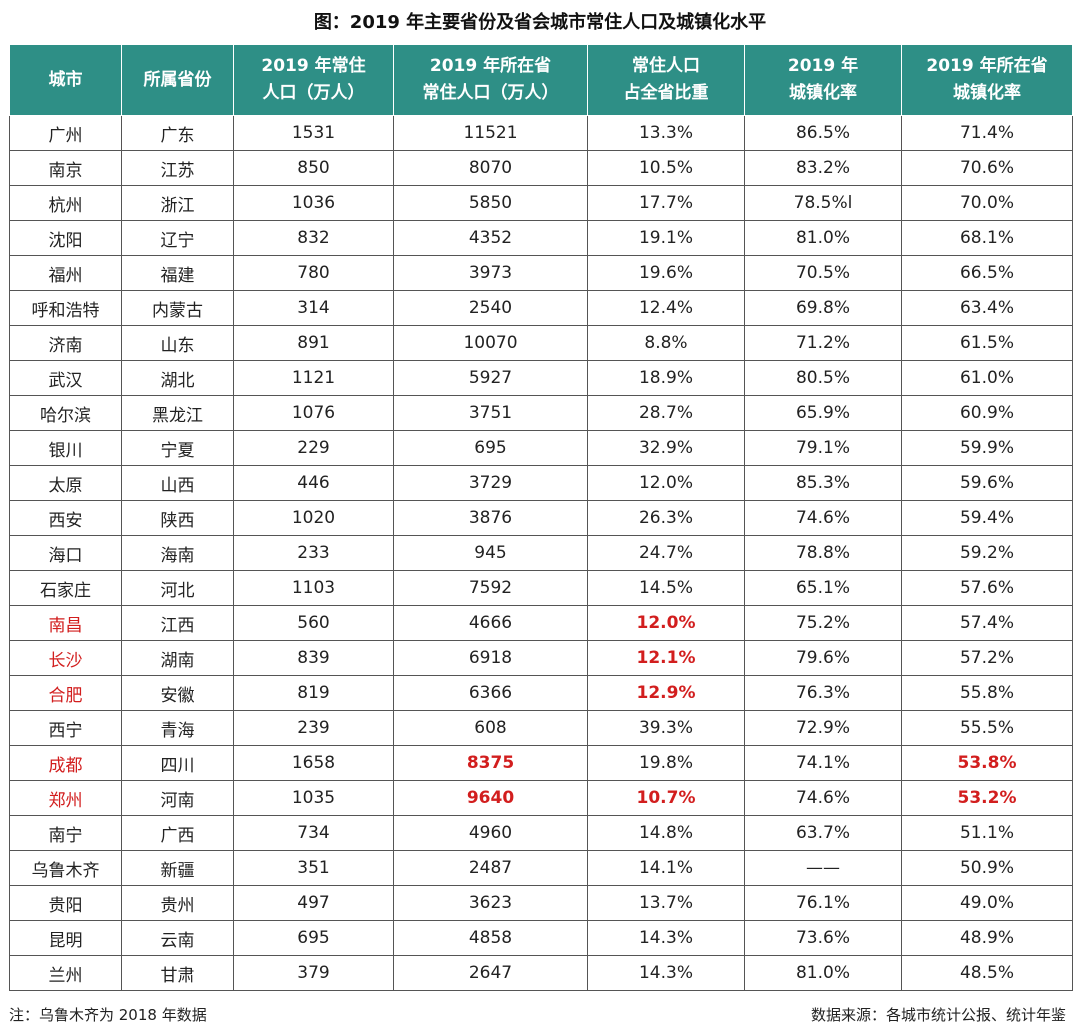 This screenshot has height=1028, width=1080. What do you see at coordinates (177, 448) in the screenshot?
I see `cell-province: 宁夏` at bounding box center [177, 448].